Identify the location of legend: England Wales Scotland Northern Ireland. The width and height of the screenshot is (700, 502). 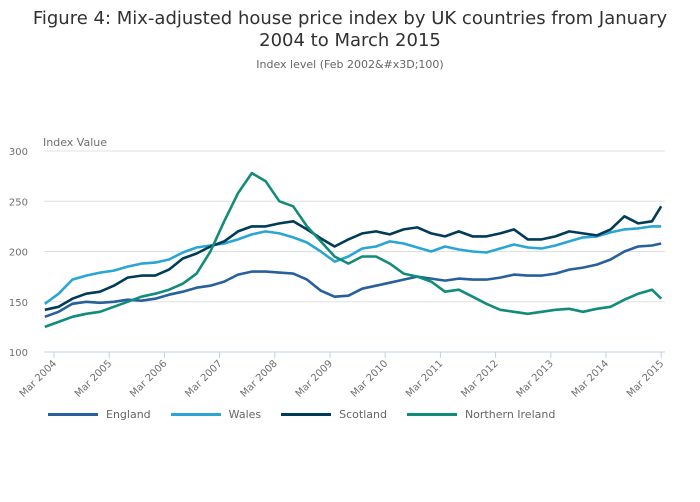
(311, 414).